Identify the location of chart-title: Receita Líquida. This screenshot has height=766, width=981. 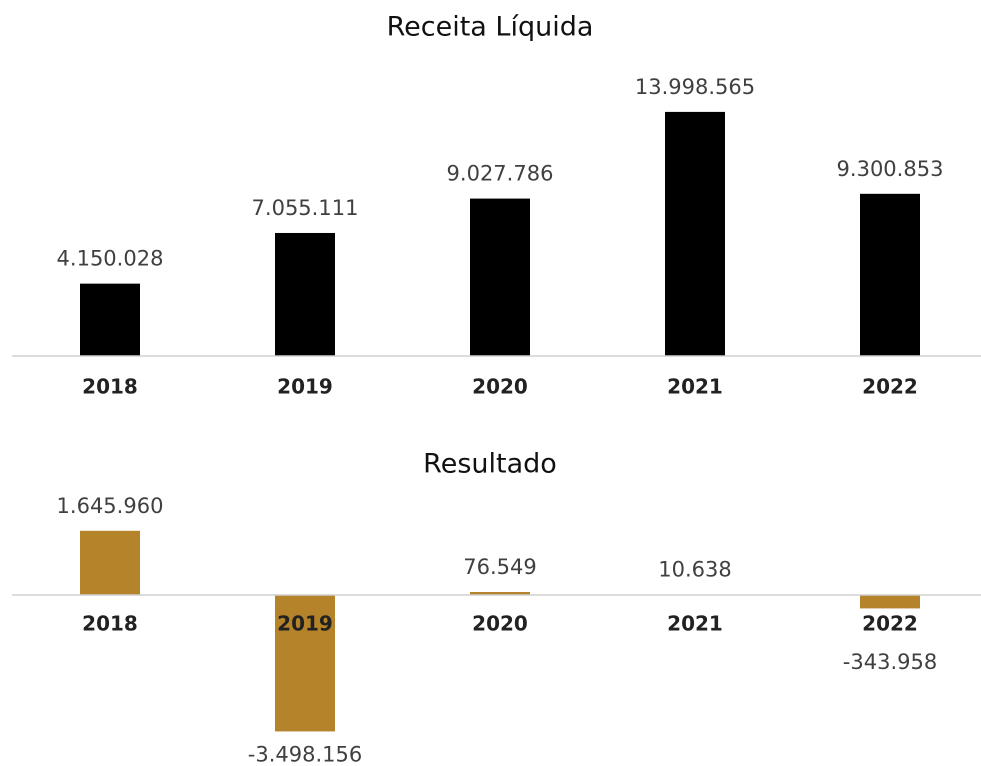
(490, 27).